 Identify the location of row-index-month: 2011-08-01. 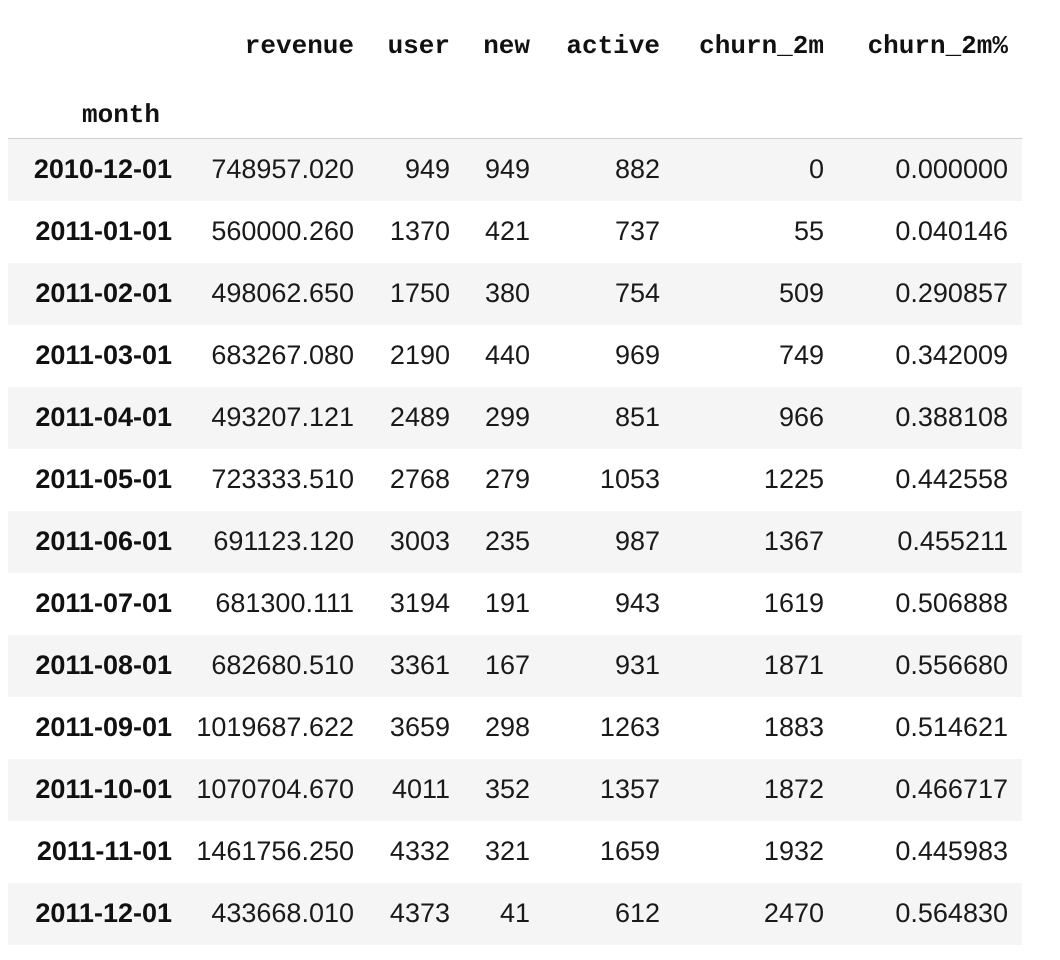
(103, 665).